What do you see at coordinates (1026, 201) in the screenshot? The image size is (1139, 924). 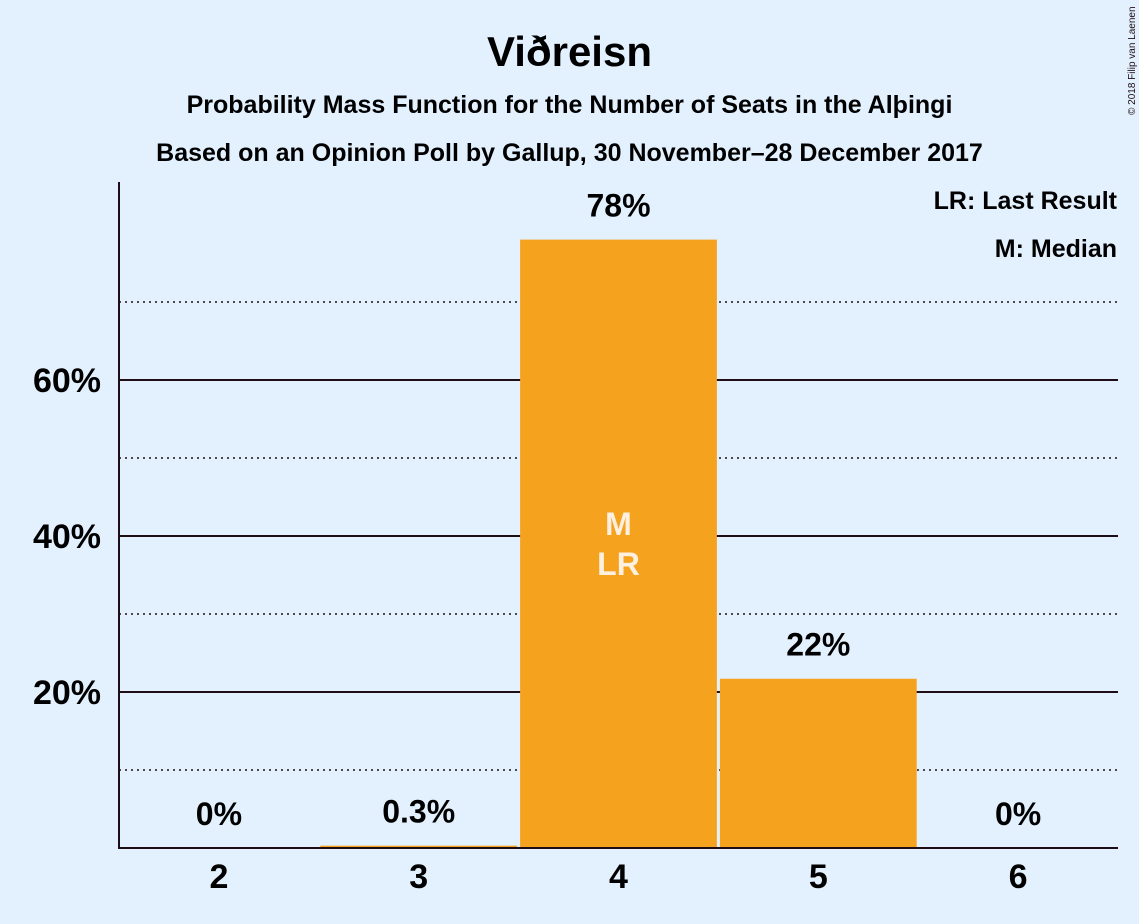 I see `legend-entry-last-result: LR: Last Result` at bounding box center [1026, 201].